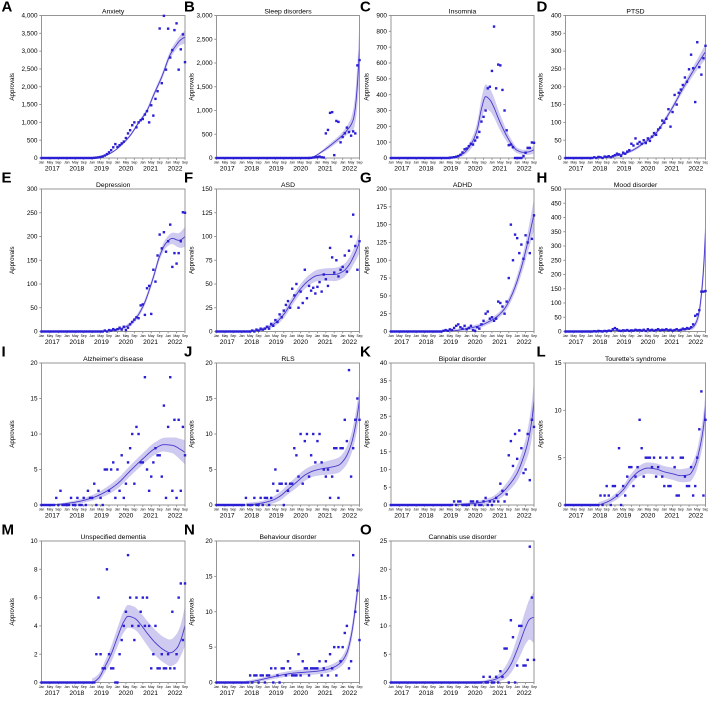  Describe the element at coordinates (113, 359) in the screenshot. I see `svg-text: Alzheimer's disease` at that location.